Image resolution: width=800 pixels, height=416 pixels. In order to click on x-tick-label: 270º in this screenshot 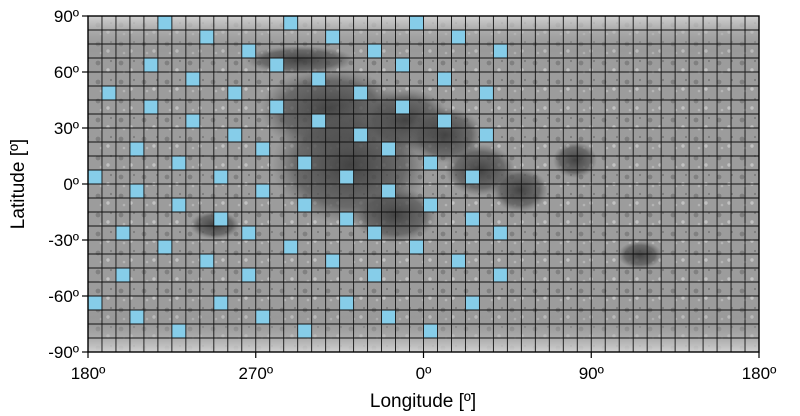, I will do `click(255, 373)`.